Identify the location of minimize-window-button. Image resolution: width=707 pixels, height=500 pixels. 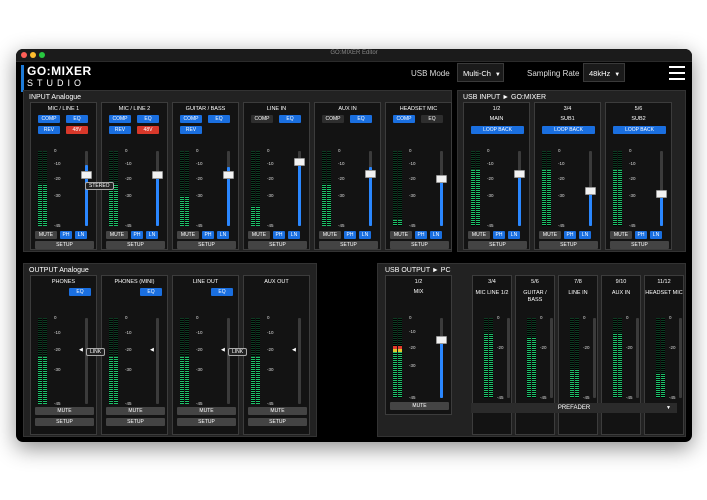
(33, 55).